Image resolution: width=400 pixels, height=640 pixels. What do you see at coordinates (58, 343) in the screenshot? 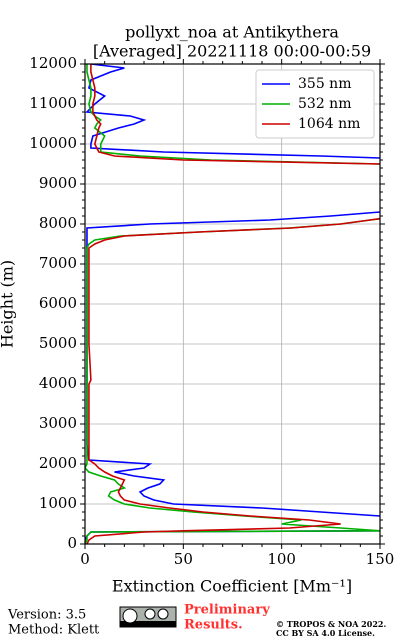
I see `y-tick-label: 5000` at bounding box center [58, 343].